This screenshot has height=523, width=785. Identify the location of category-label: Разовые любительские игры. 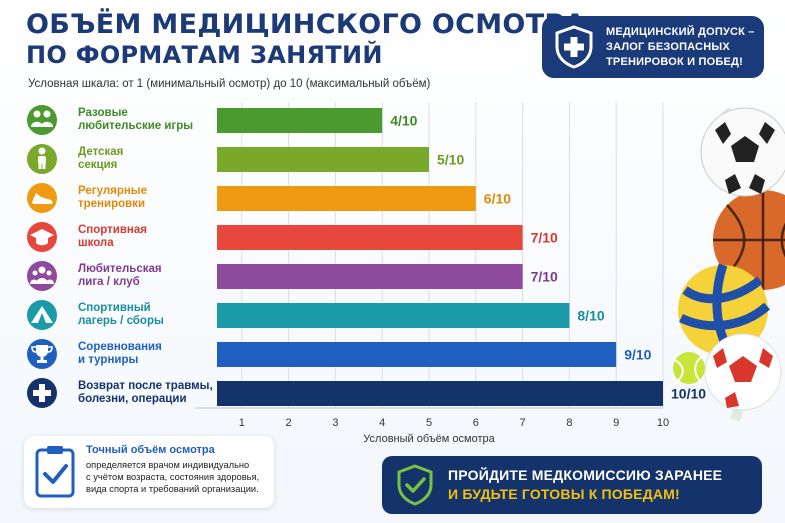
(145, 120).